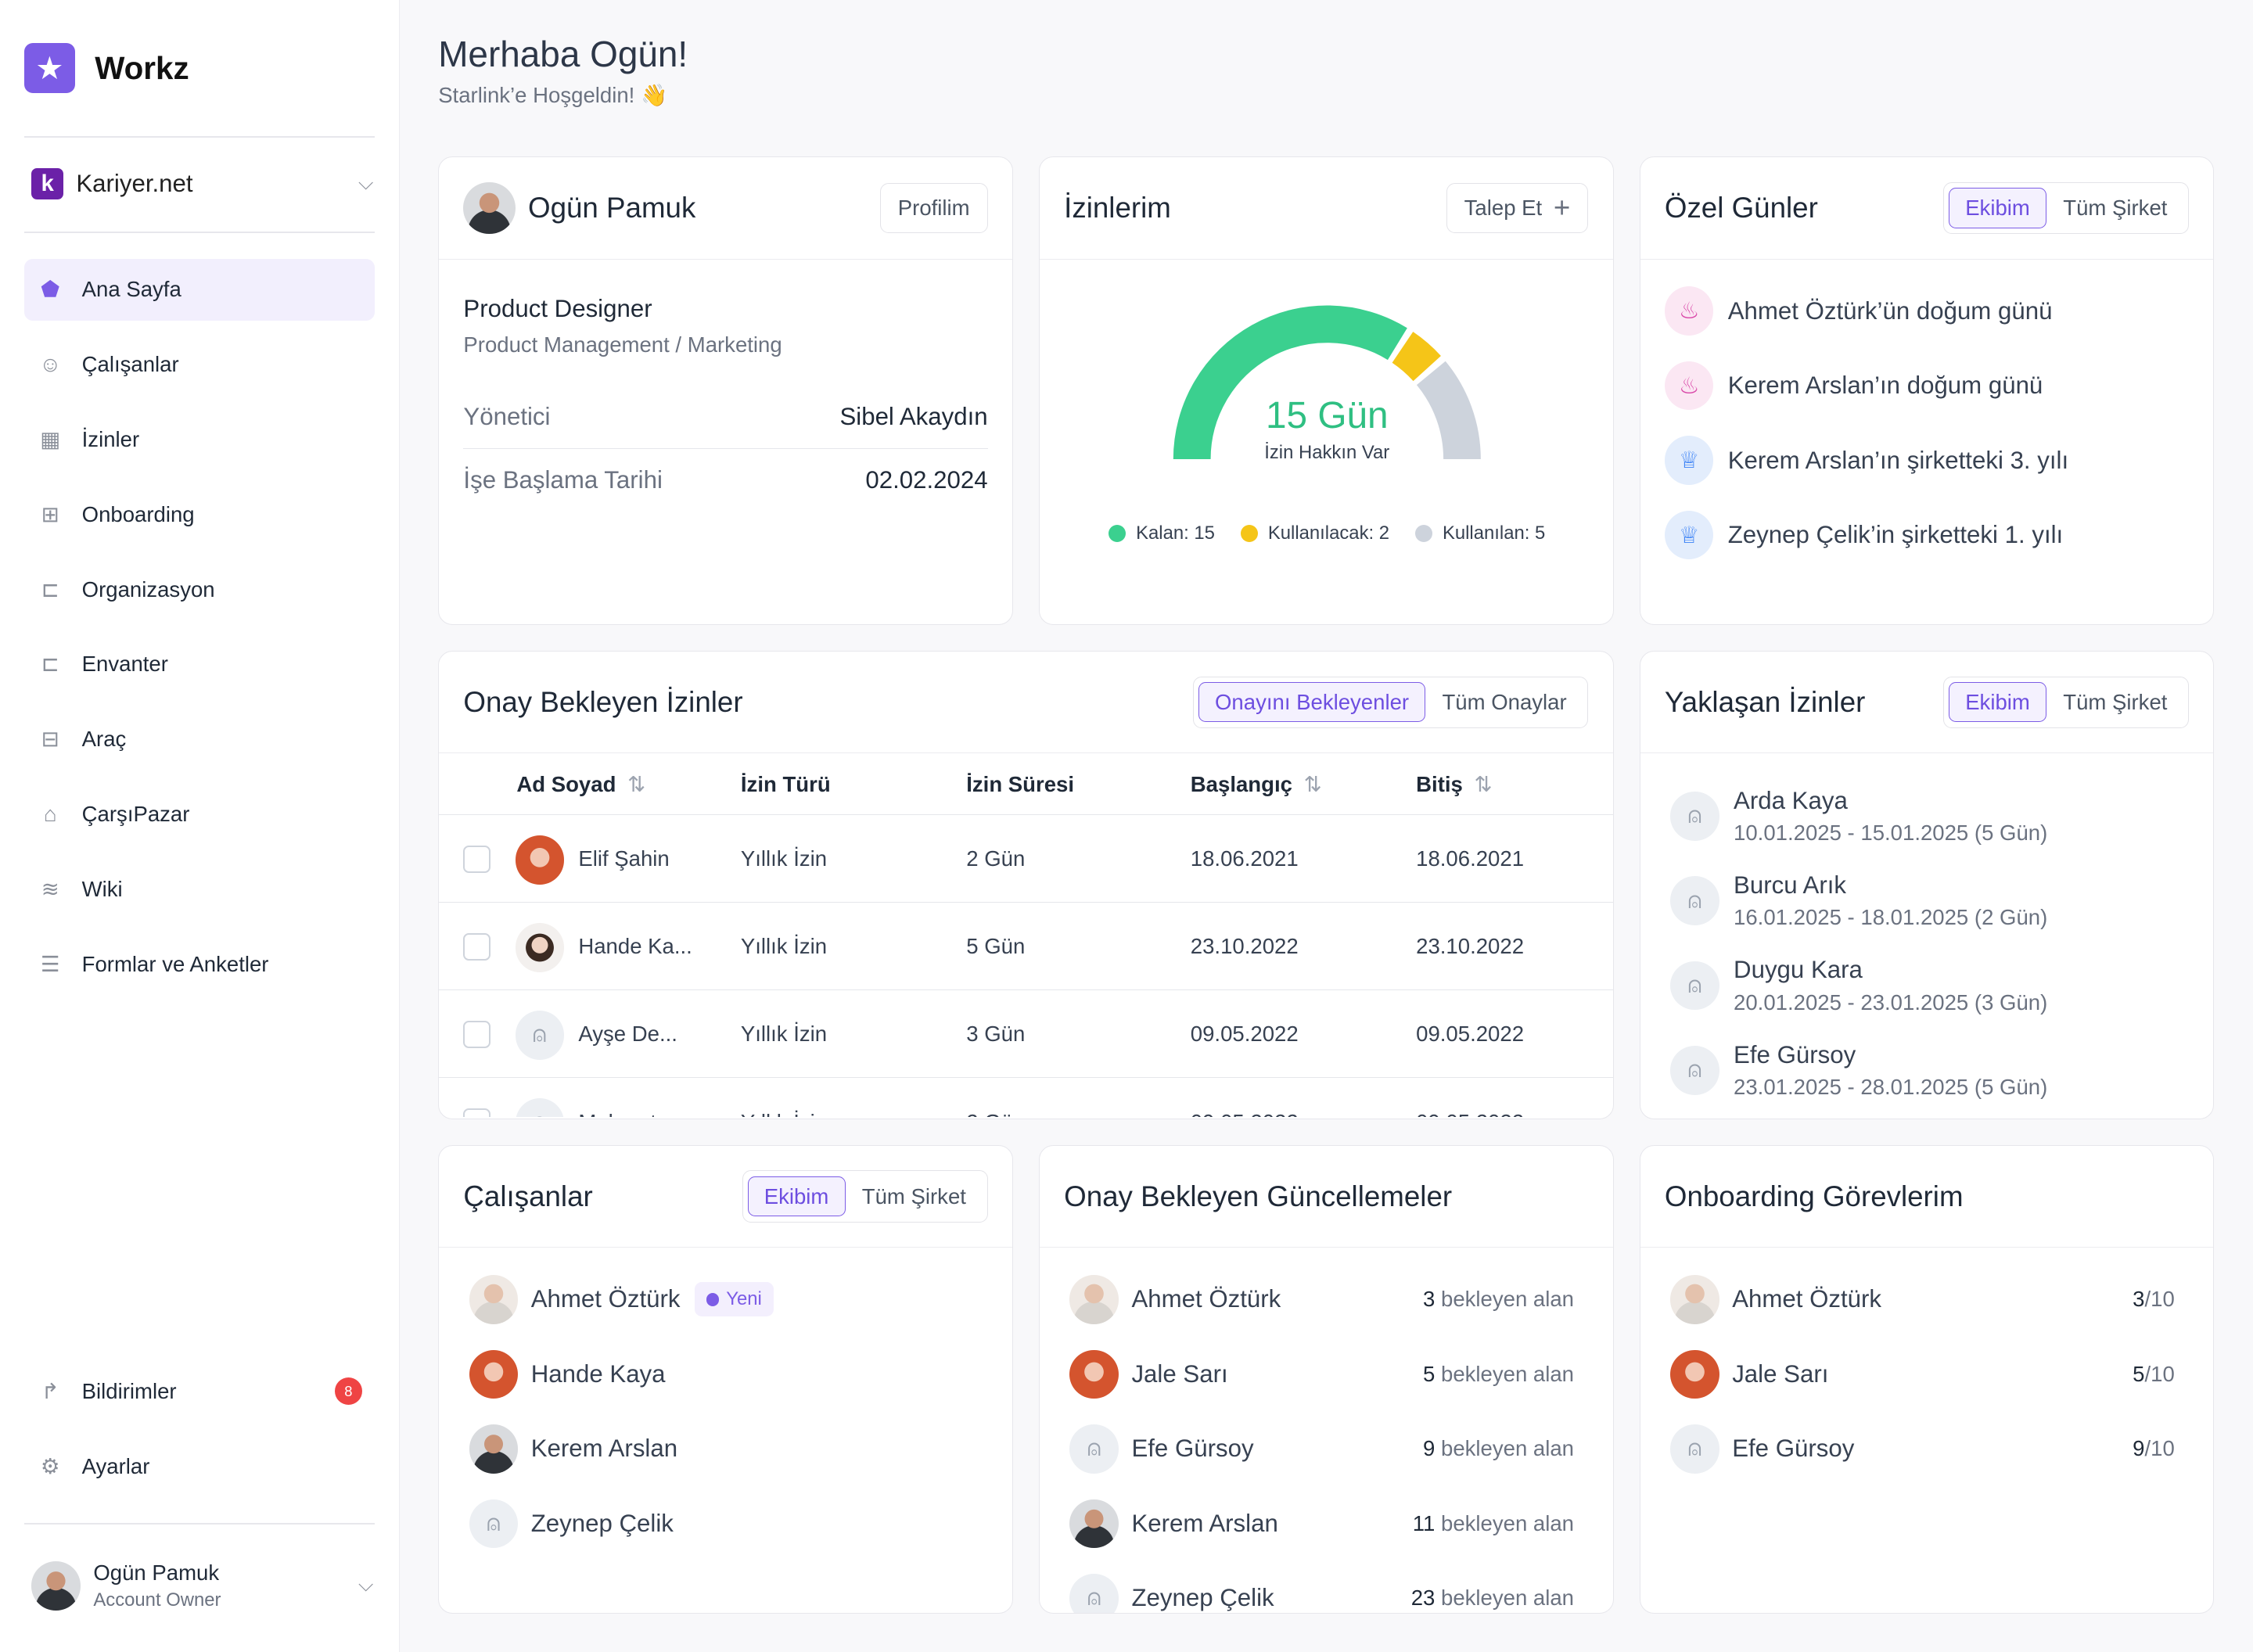 Image resolution: width=2253 pixels, height=1652 pixels. I want to click on bell-icon: ↱, so click(50, 1390).